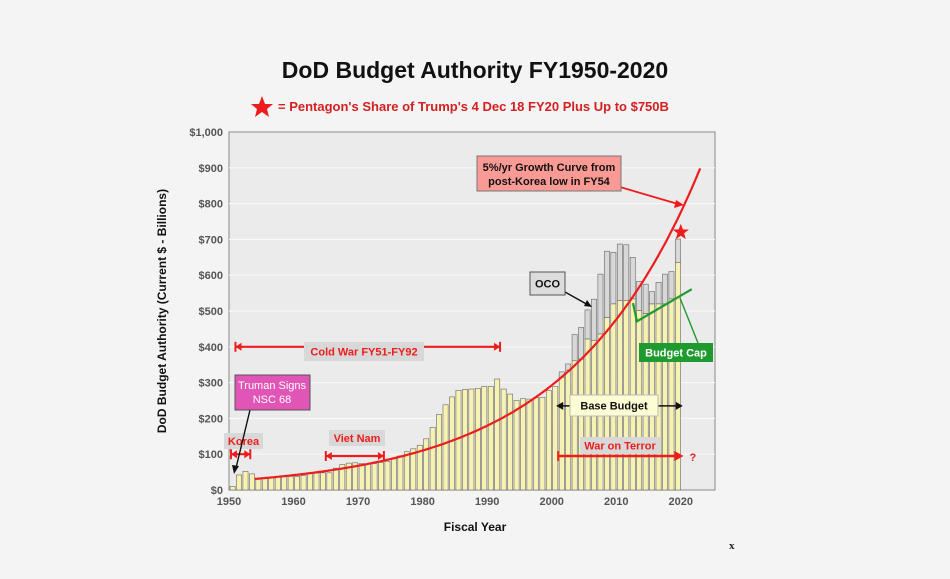 The height and width of the screenshot is (579, 950). I want to click on cold-war-label-box, so click(364, 351).